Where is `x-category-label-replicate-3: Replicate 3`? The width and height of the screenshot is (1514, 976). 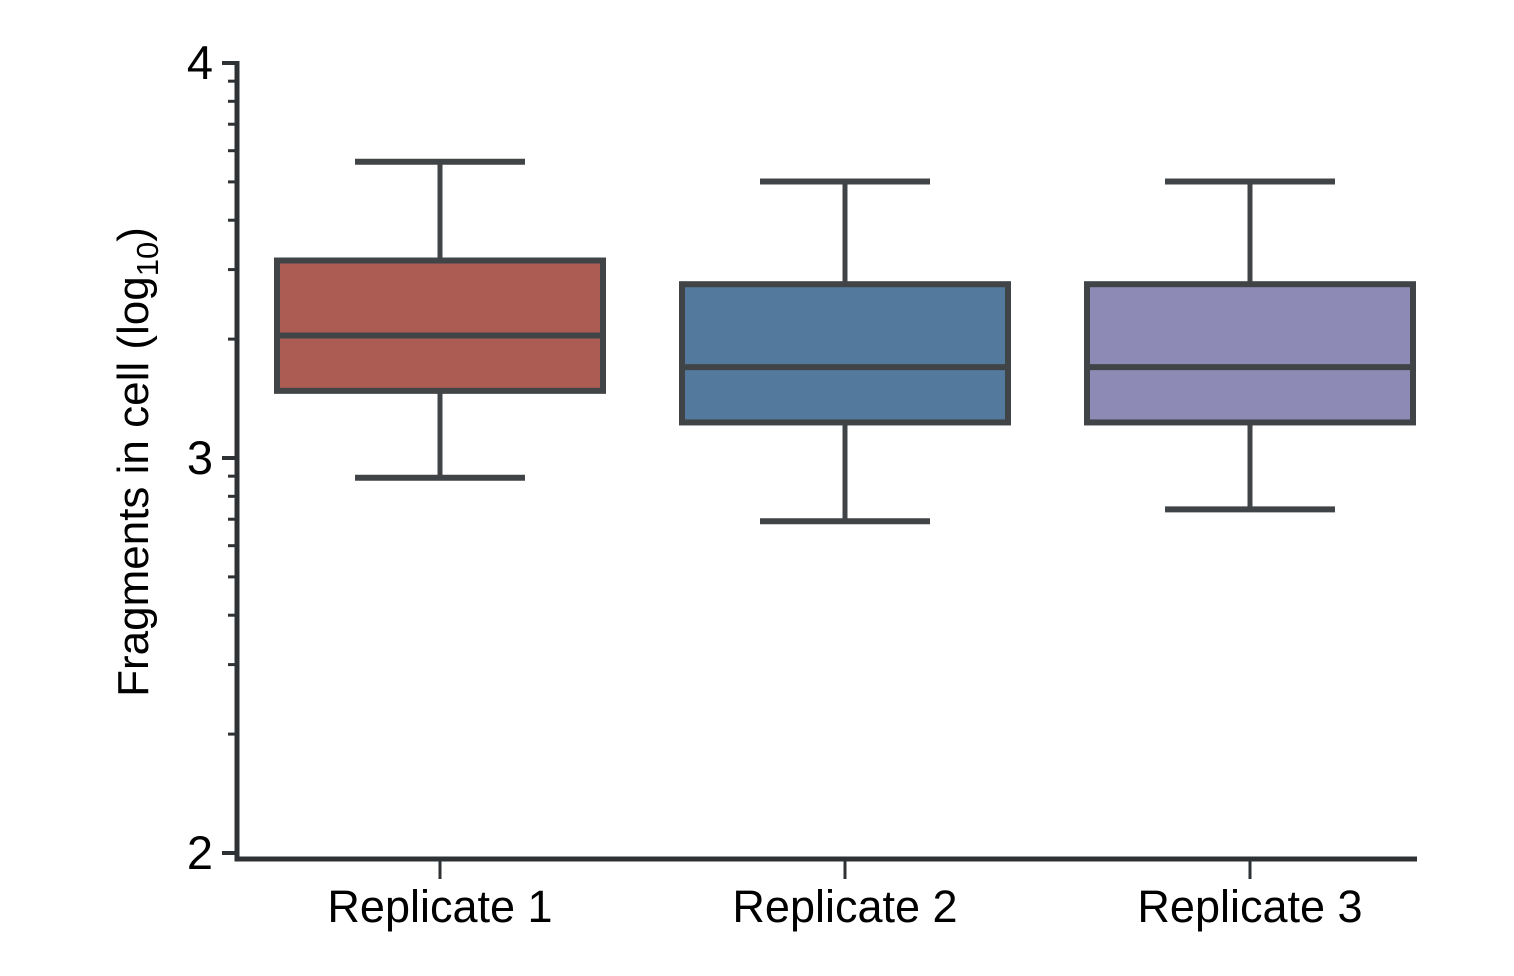
x-category-label-replicate-3: Replicate 3 is located at coordinates (1249, 906).